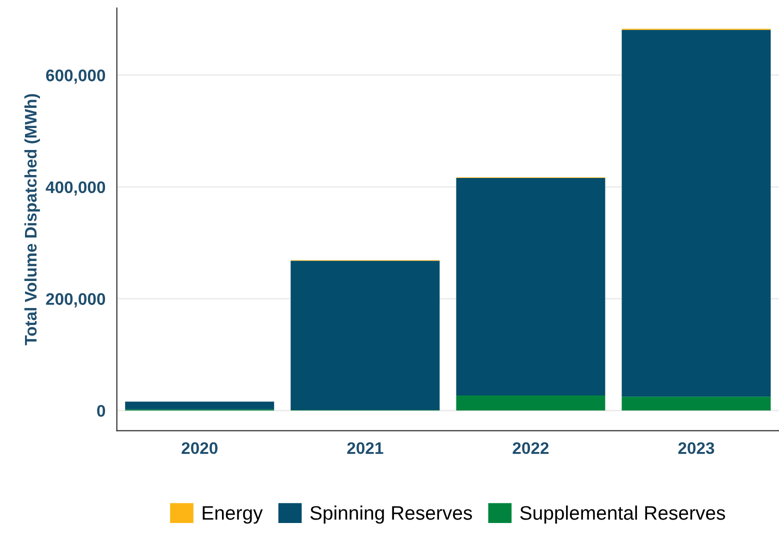 The width and height of the screenshot is (779, 535). Describe the element at coordinates (696, 448) in the screenshot. I see `x-tick-label: 2023` at that location.